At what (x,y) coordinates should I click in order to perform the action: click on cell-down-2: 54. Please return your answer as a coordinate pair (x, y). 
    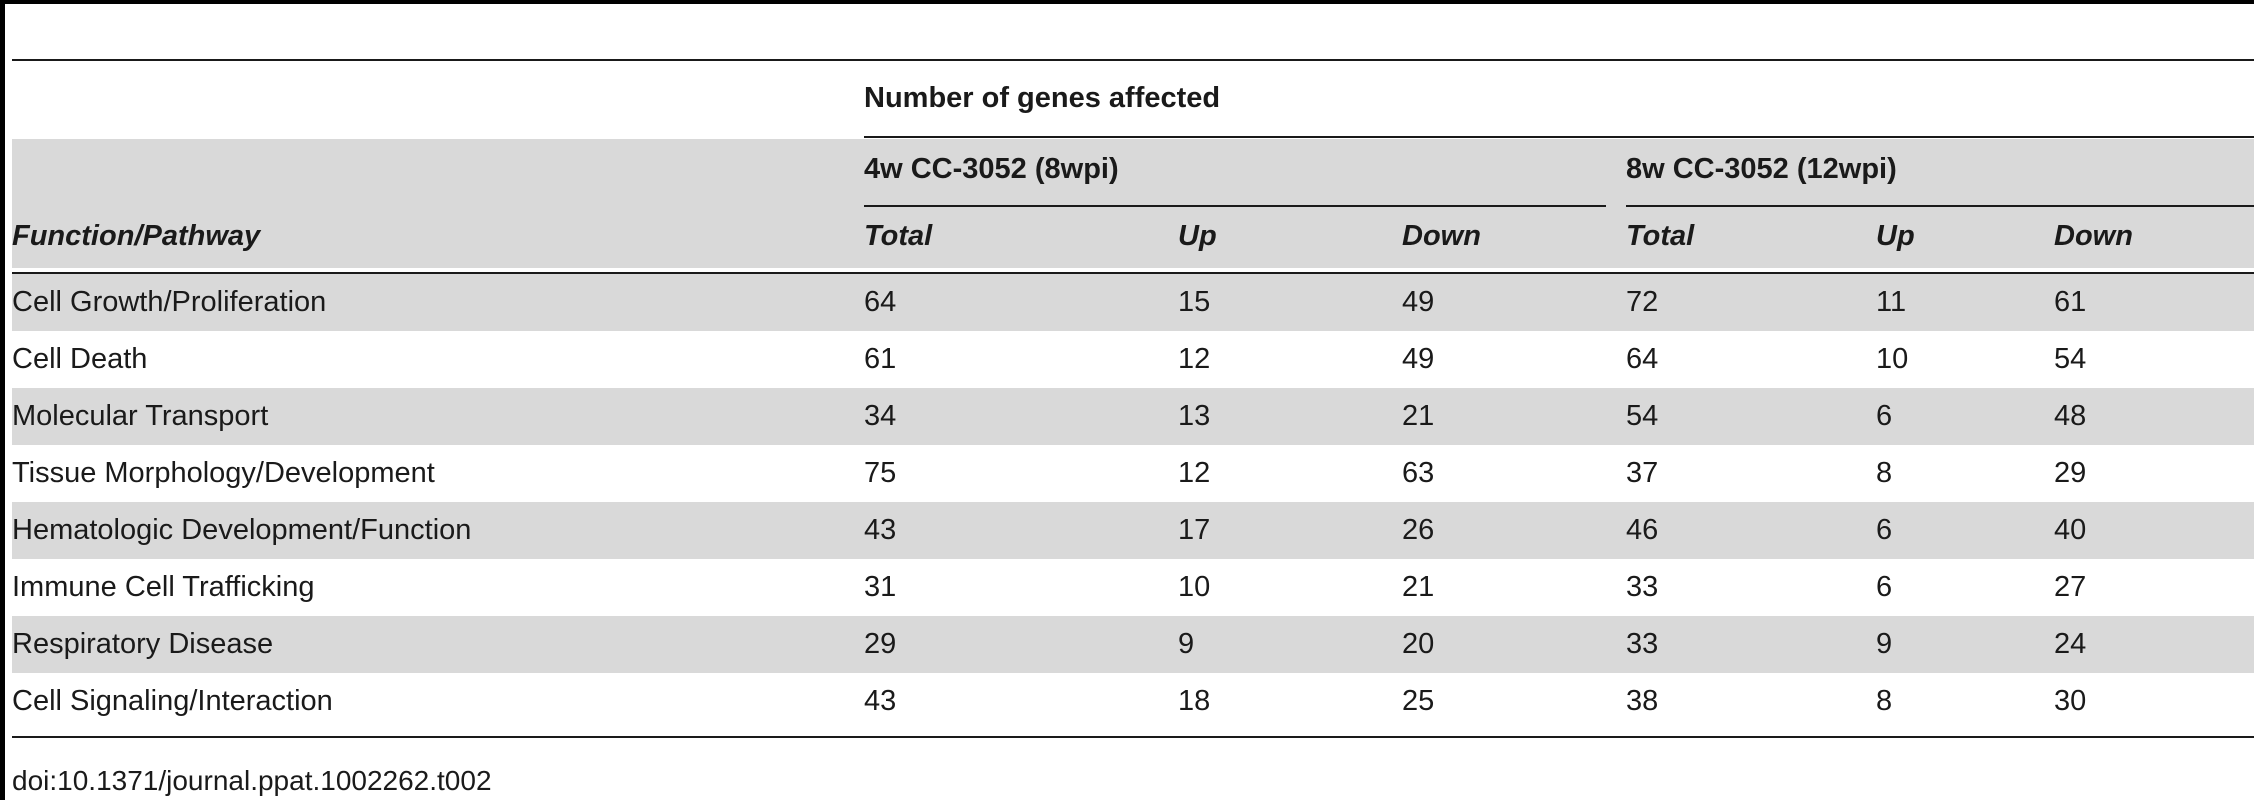
    Looking at the image, I should click on (2070, 359).